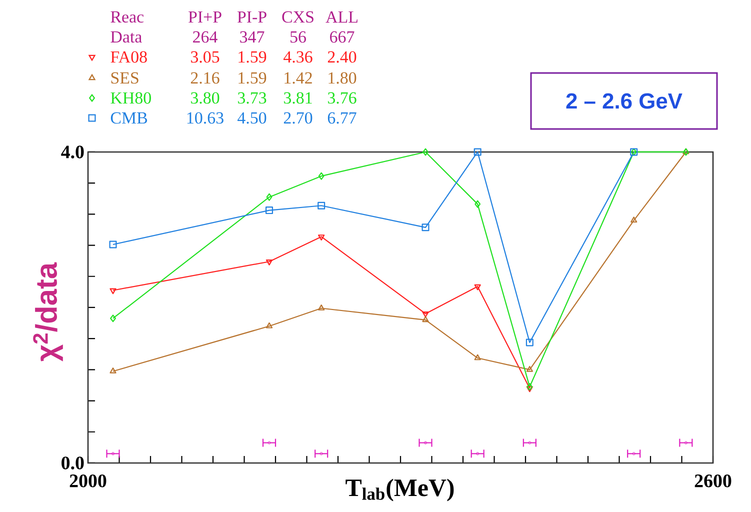 Image resolution: width=751 pixels, height=512 pixels. I want to click on legend-label: FA08, so click(128, 57).